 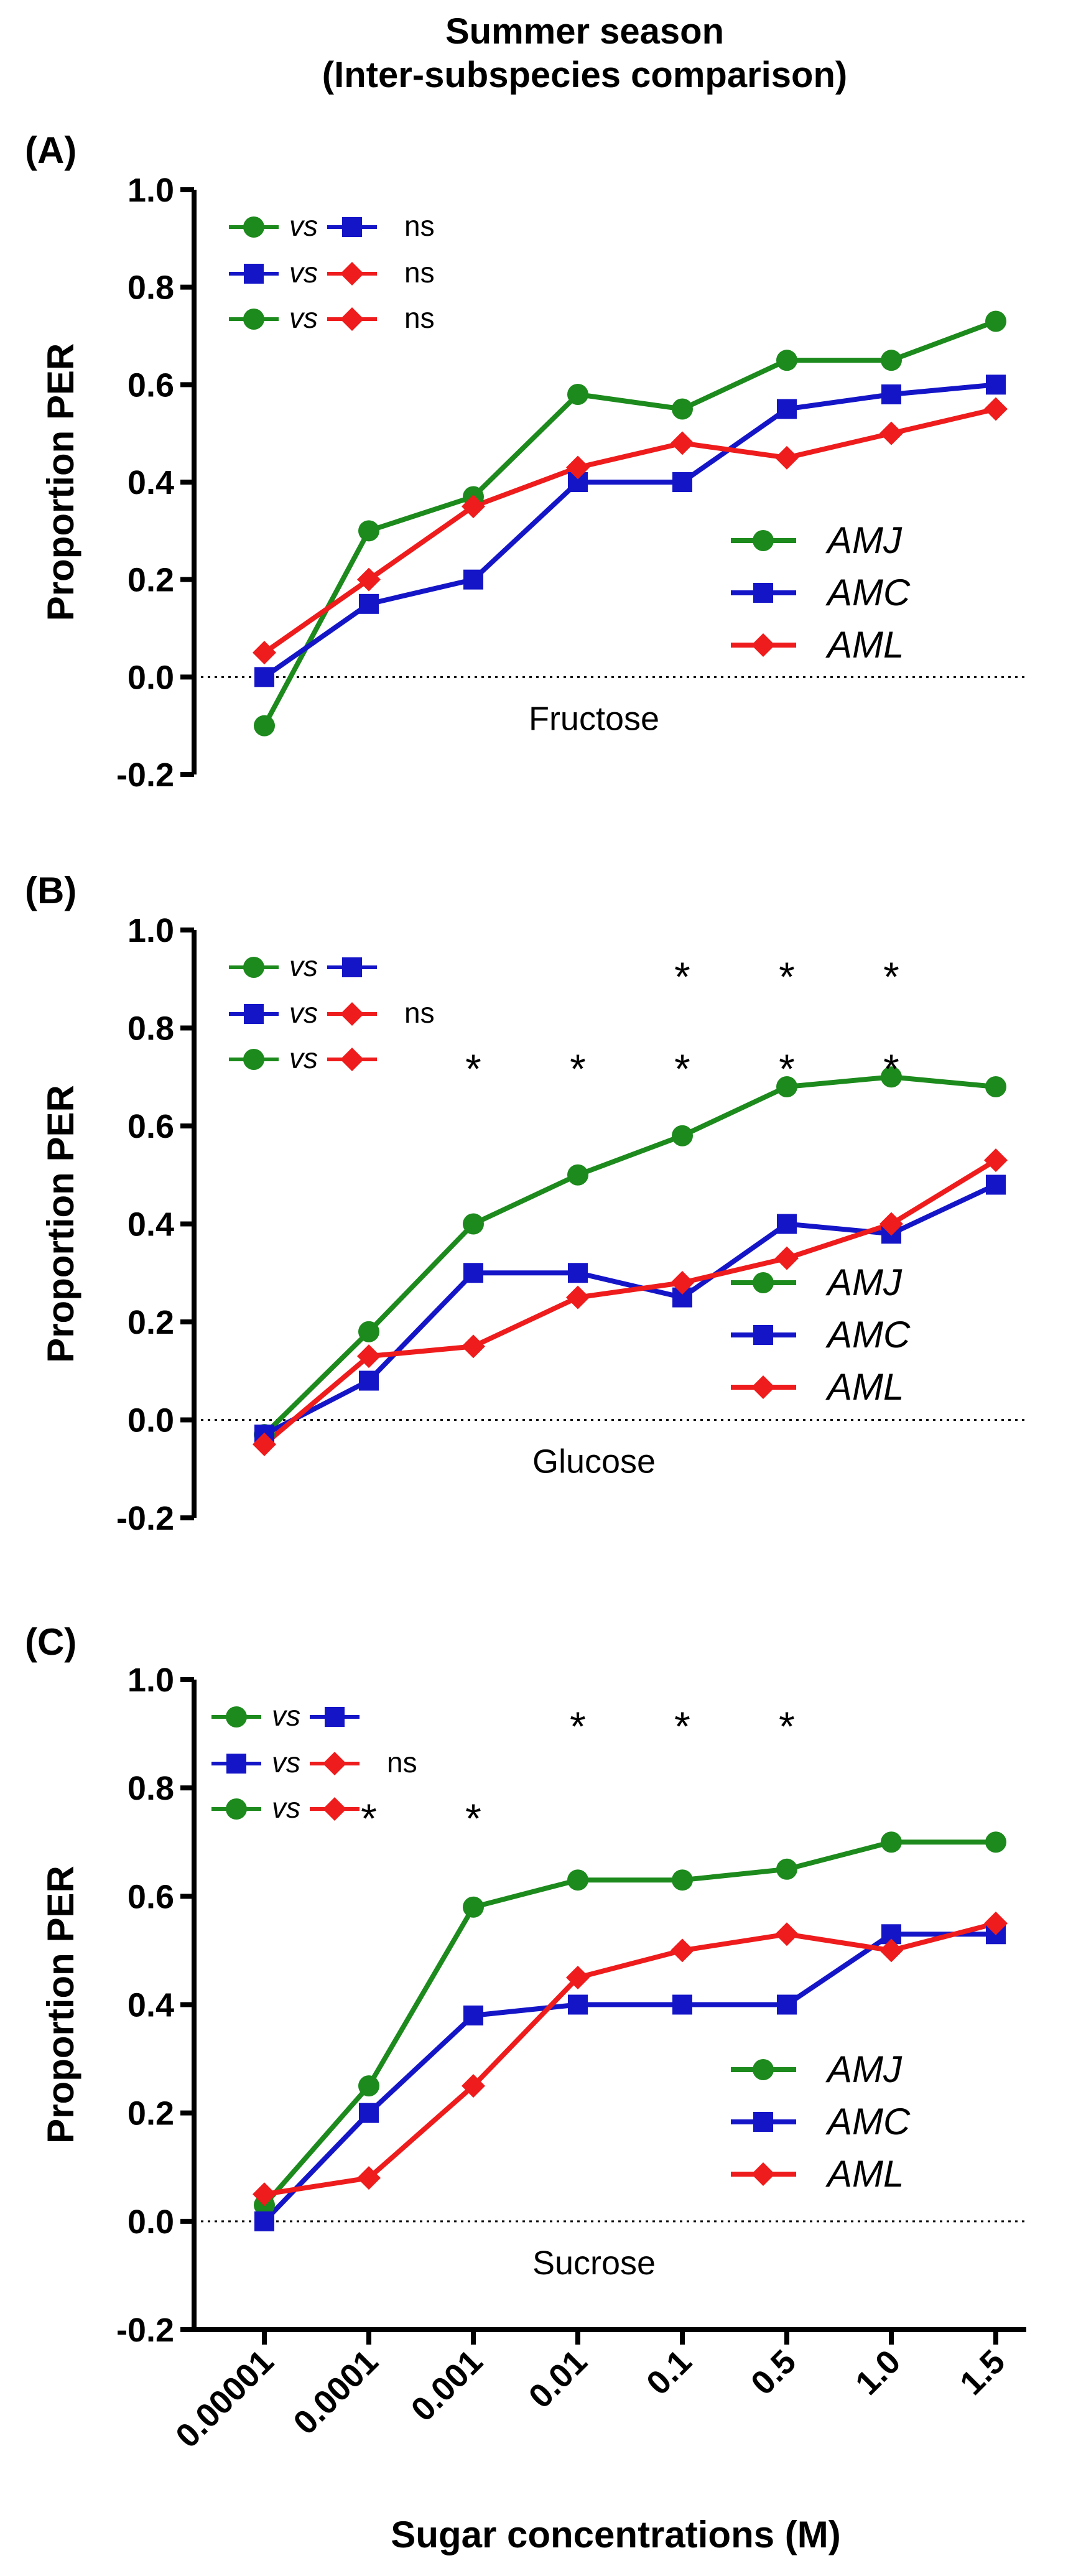 What do you see at coordinates (630, 2059) in the screenshot?
I see `series-line-aml` at bounding box center [630, 2059].